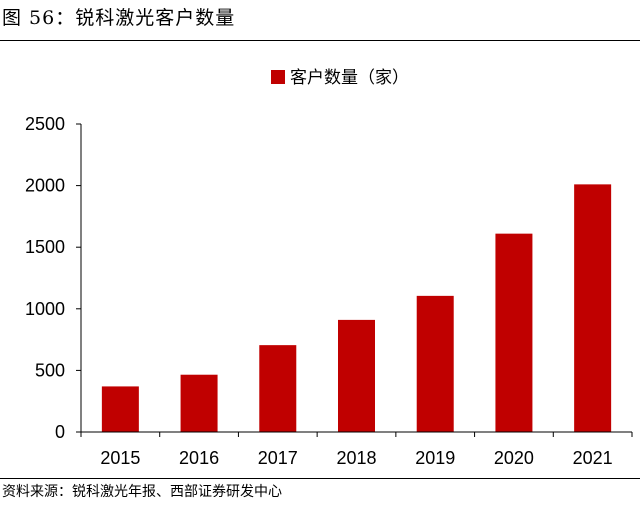 The width and height of the screenshot is (640, 509). What do you see at coordinates (53, 278) in the screenshot?
I see `y-axis: 0 500 1000 1500 2000 2500` at bounding box center [53, 278].